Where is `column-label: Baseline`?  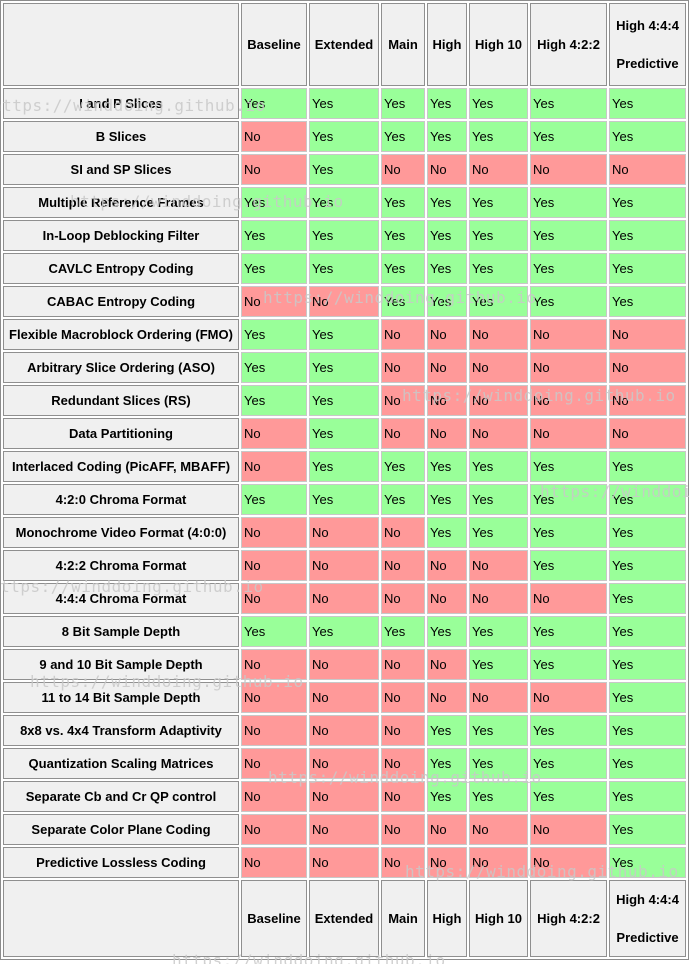
column-label: Baseline is located at coordinates (274, 44).